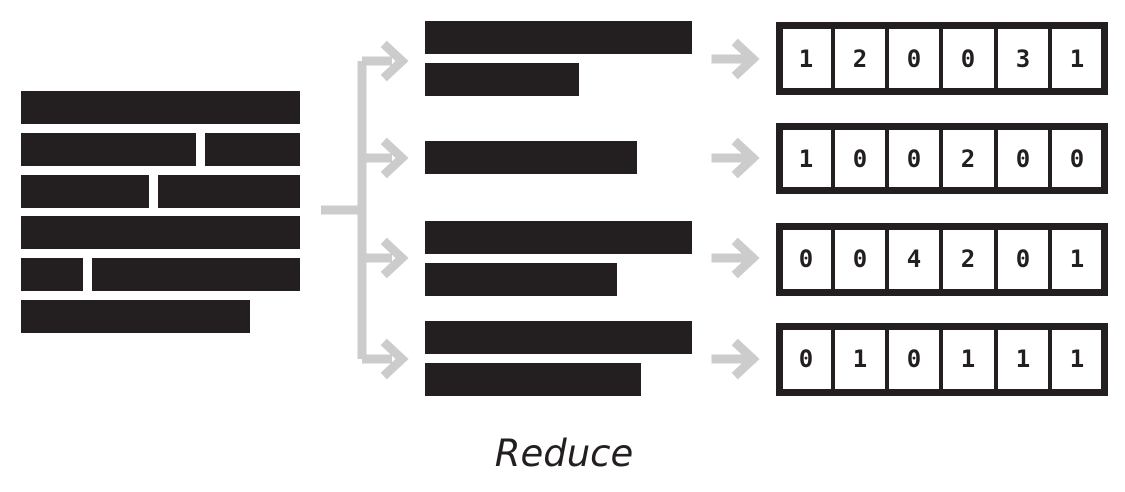 Image resolution: width=1125 pixels, height=492 pixels. What do you see at coordinates (52, 274) in the screenshot?
I see `input-line-5a` at bounding box center [52, 274].